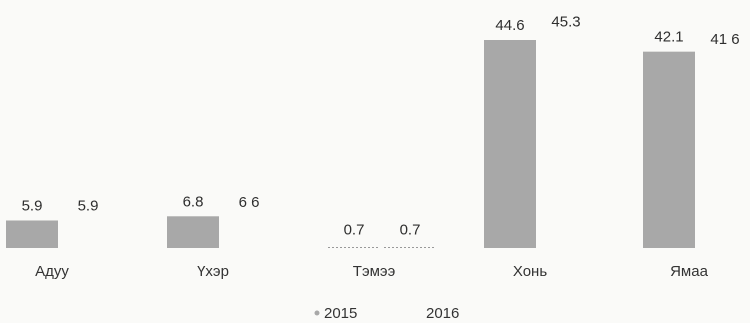 Image resolution: width=750 pixels, height=323 pixels. I want to click on value-label-2015-2: 6.8, so click(193, 201).